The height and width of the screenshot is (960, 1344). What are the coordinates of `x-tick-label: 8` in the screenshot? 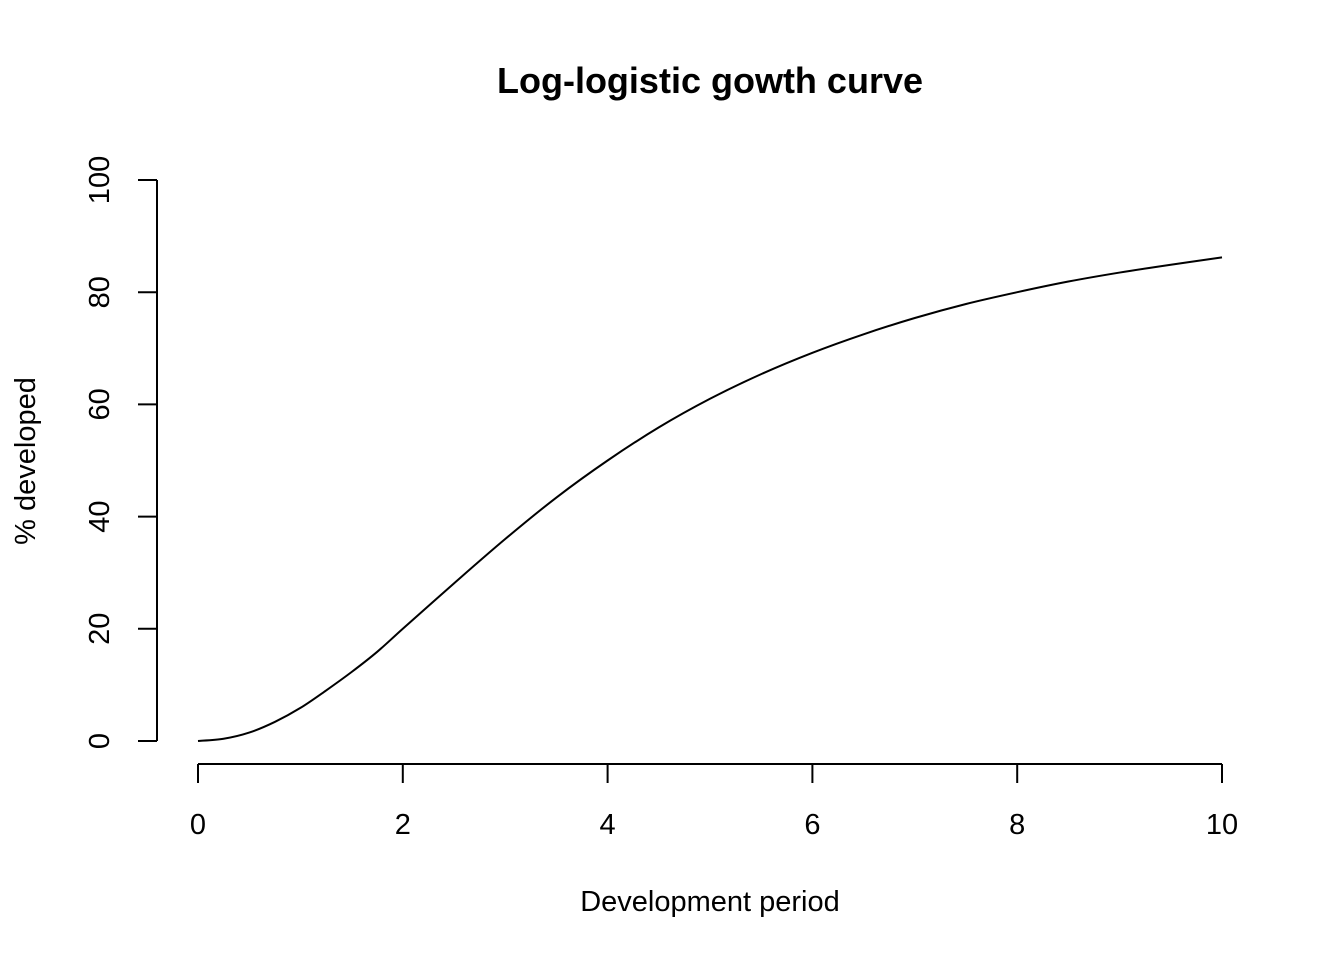 It's located at (1017, 825).